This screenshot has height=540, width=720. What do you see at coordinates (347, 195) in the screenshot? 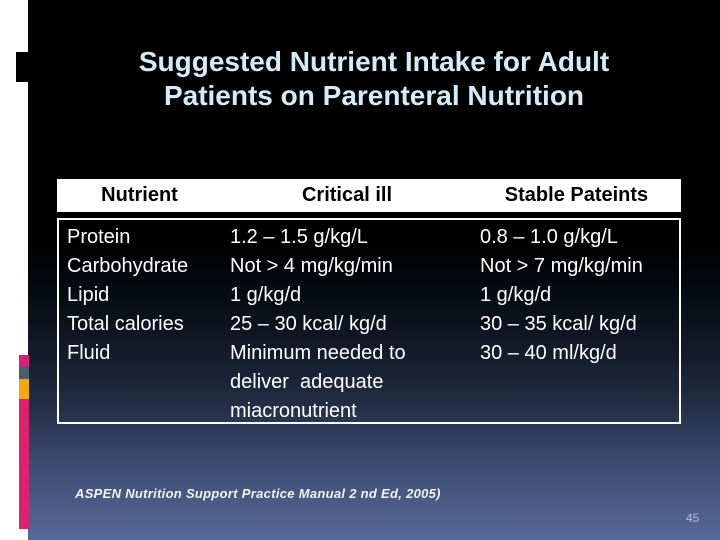
I see `header-cell-critical-ill: Critical ill` at bounding box center [347, 195].